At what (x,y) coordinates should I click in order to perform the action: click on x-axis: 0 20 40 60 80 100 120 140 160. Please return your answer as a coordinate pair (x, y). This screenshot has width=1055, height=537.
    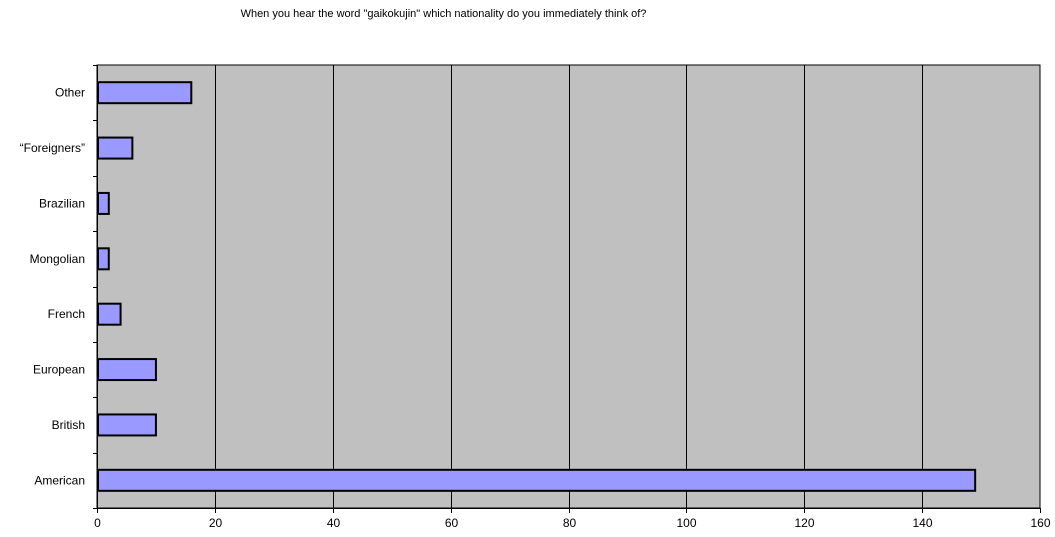
    Looking at the image, I should click on (572, 519).